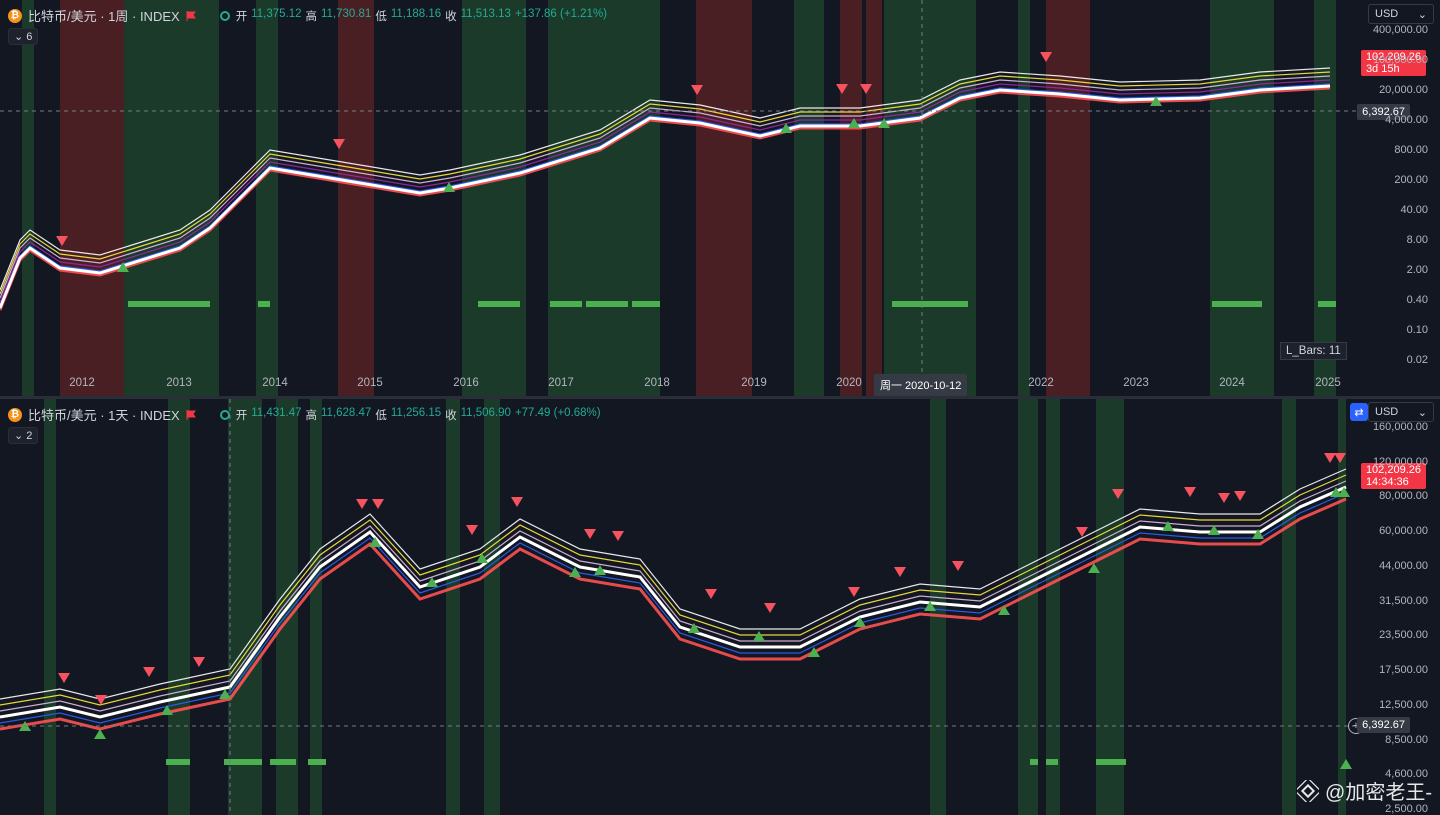 This screenshot has width=1440, height=815. What do you see at coordinates (29, 37) in the screenshot?
I see `indicator-count: 6` at bounding box center [29, 37].